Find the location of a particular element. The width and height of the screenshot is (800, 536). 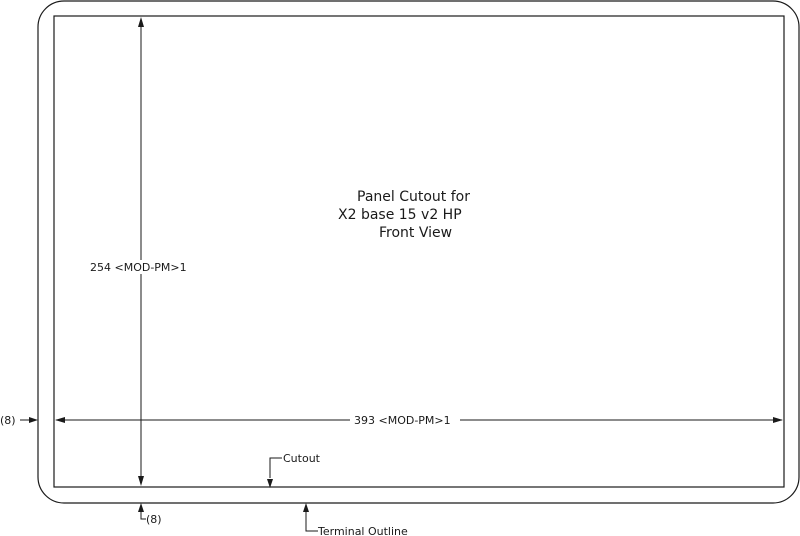

title-line-1: Panel Cutout for is located at coordinates (413, 197).